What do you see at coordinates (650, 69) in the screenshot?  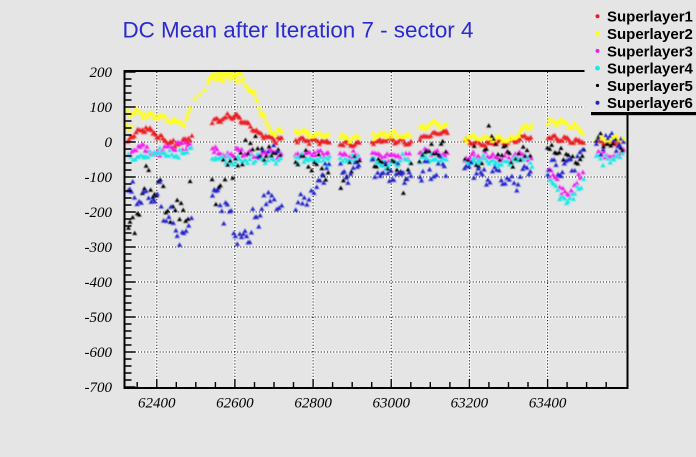 I see `svg-text: Superlayer4` at bounding box center [650, 69].